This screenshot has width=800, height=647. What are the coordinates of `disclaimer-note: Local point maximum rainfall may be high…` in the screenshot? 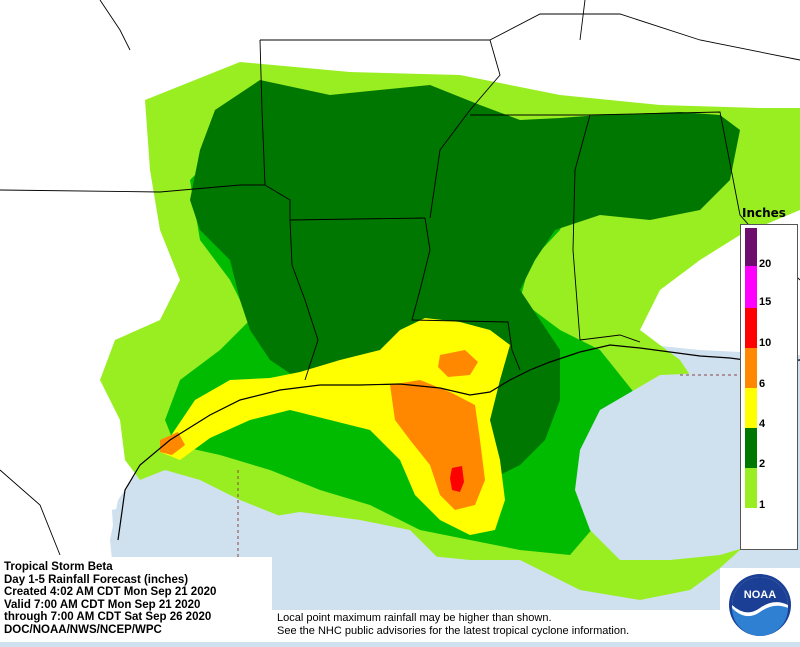 It's located at (496, 626).